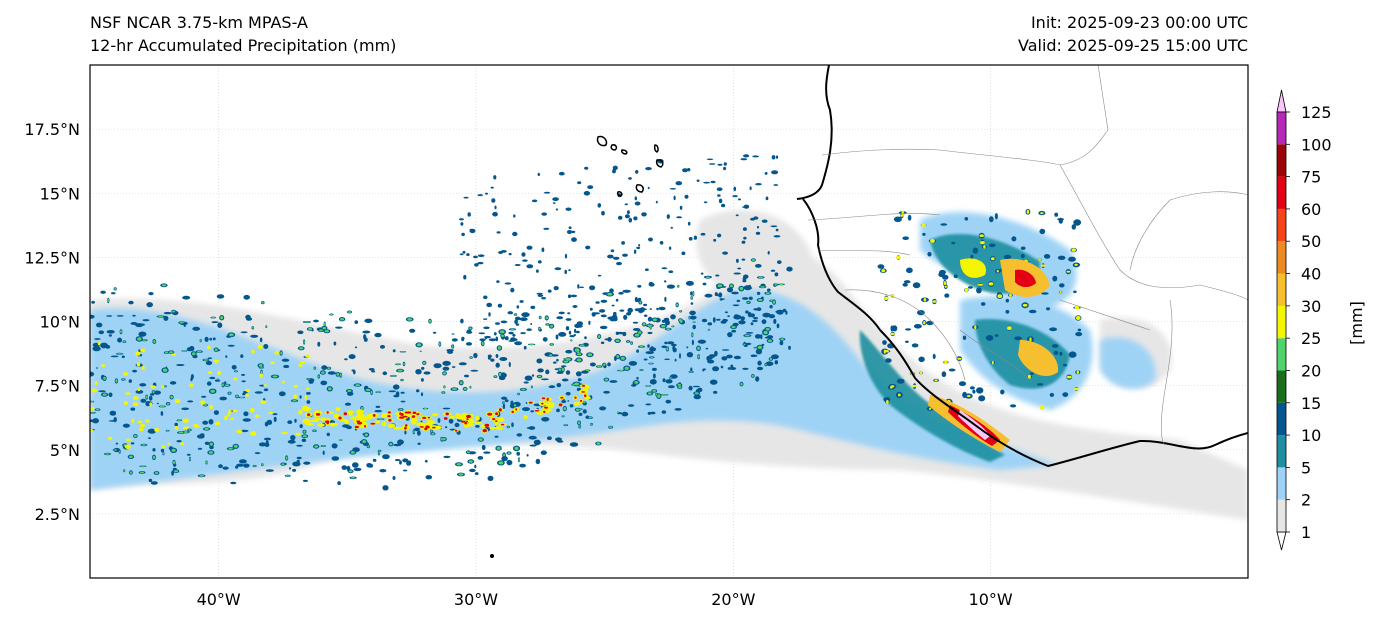 The width and height of the screenshot is (1378, 623). Describe the element at coordinates (1311, 274) in the screenshot. I see `colorbar-level-label: 40` at that location.